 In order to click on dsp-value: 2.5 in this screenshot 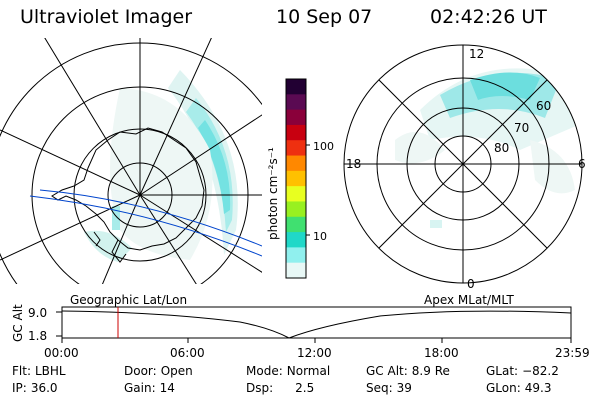, I will do `click(305, 388)`.